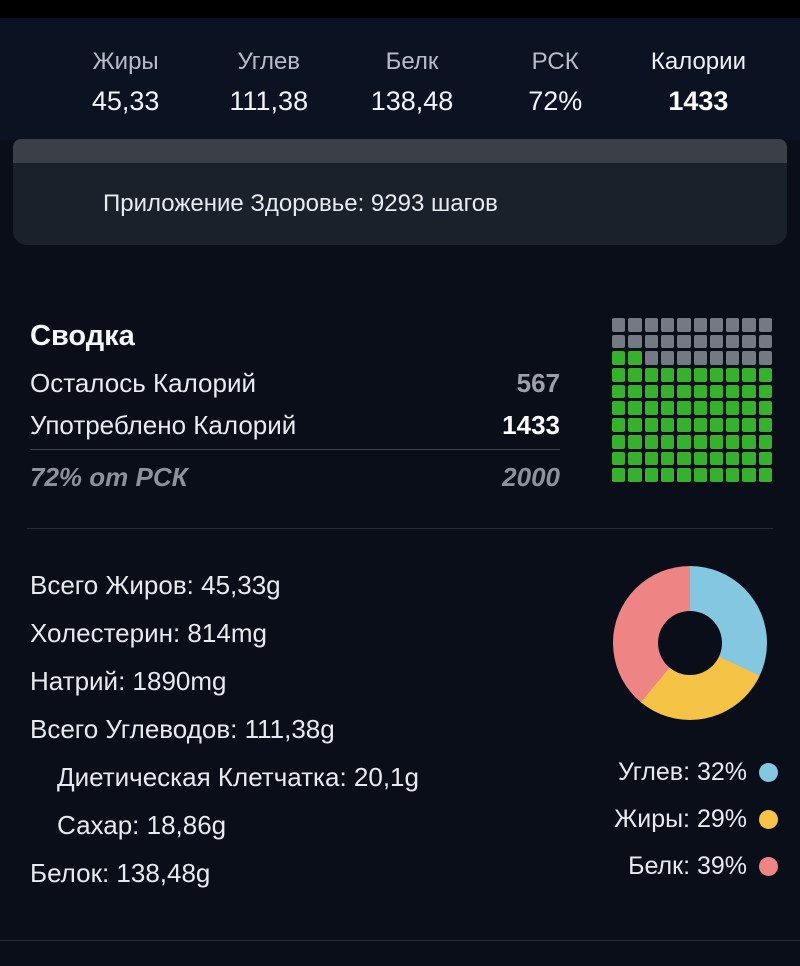 The image size is (800, 966). I want to click on legend-row: Углев: 32%, so click(698, 772).